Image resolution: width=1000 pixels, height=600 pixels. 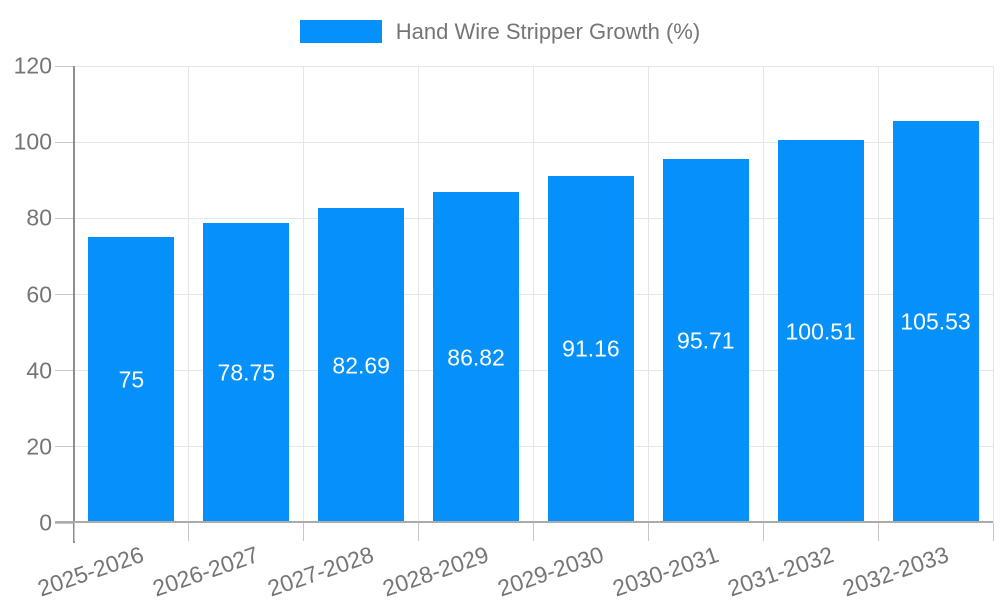 I want to click on x-tick-label: 2027-2028, so click(x=321, y=570).